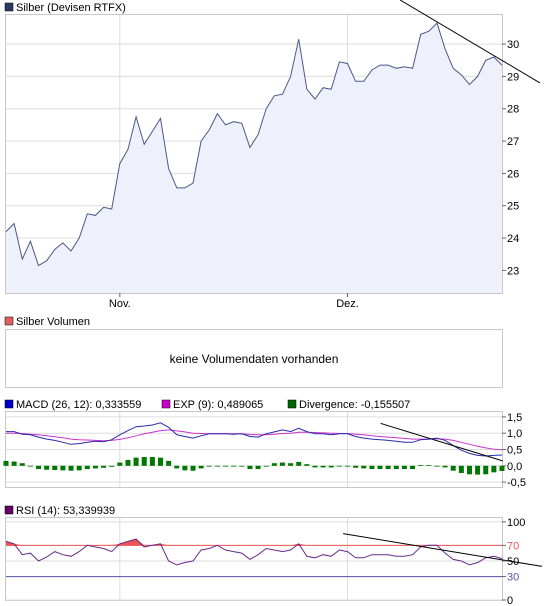 The image size is (545, 606). I want to click on macd-y-tick-label: -0,5, so click(516, 483).